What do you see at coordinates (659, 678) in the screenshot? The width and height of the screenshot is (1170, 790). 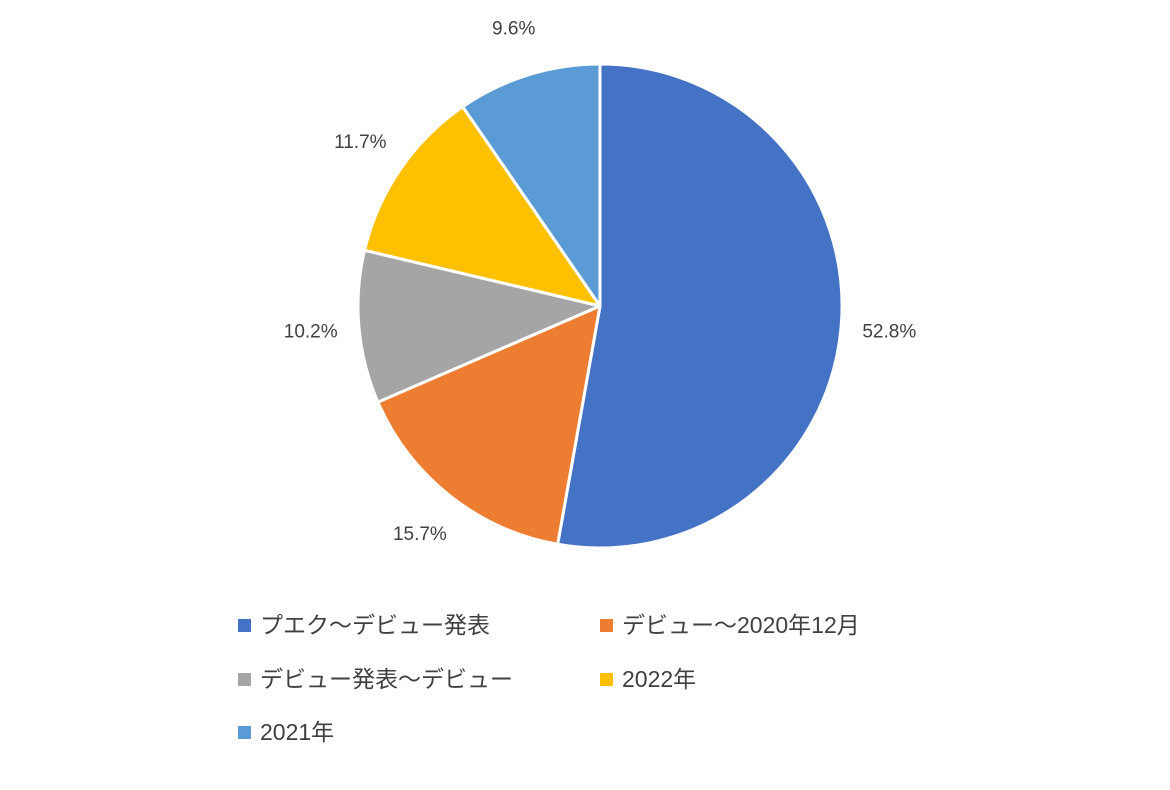 I see `legend-label: 2022年` at bounding box center [659, 678].